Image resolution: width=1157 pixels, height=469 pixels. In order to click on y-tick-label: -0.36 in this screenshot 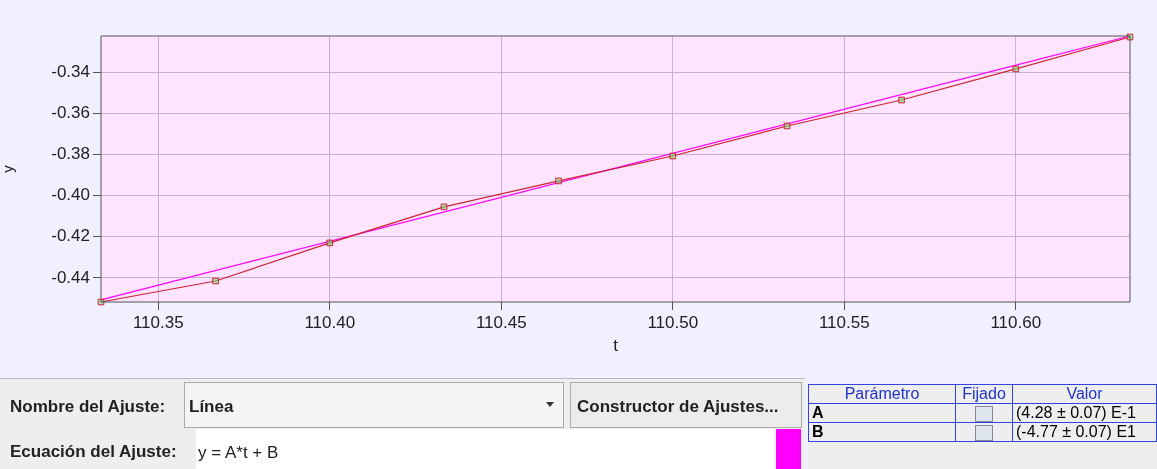, I will do `click(70, 112)`.